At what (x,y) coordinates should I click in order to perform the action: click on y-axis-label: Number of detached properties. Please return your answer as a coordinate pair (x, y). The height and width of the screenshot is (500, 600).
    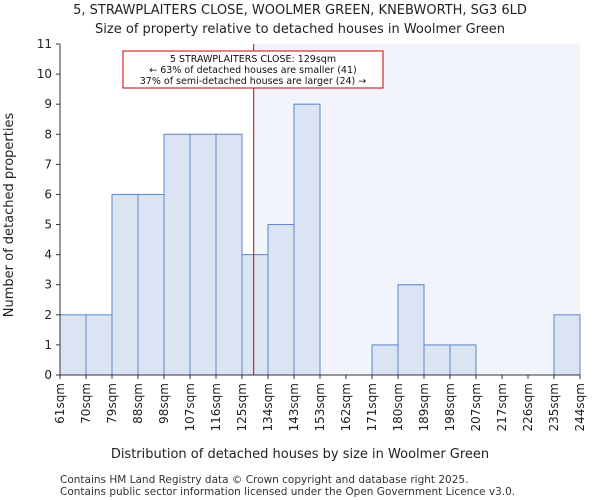
    Looking at the image, I should click on (9, 215).